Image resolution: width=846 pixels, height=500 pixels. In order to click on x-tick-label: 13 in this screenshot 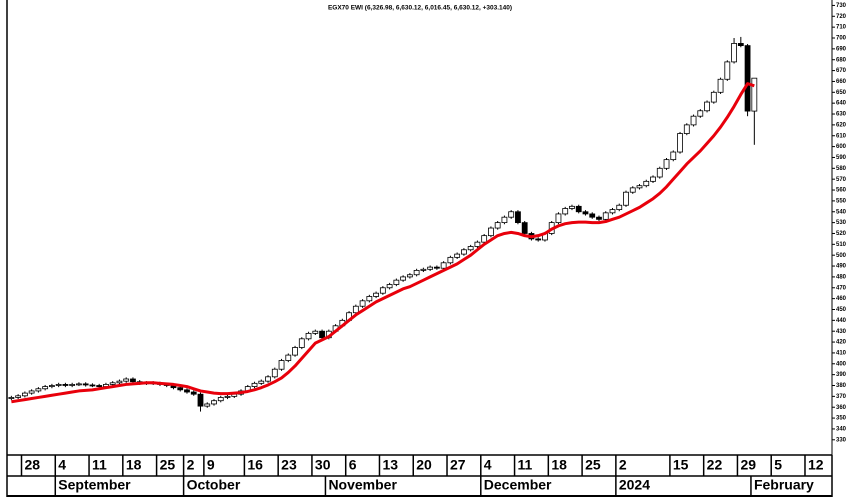, I will do `click(390, 465)`.